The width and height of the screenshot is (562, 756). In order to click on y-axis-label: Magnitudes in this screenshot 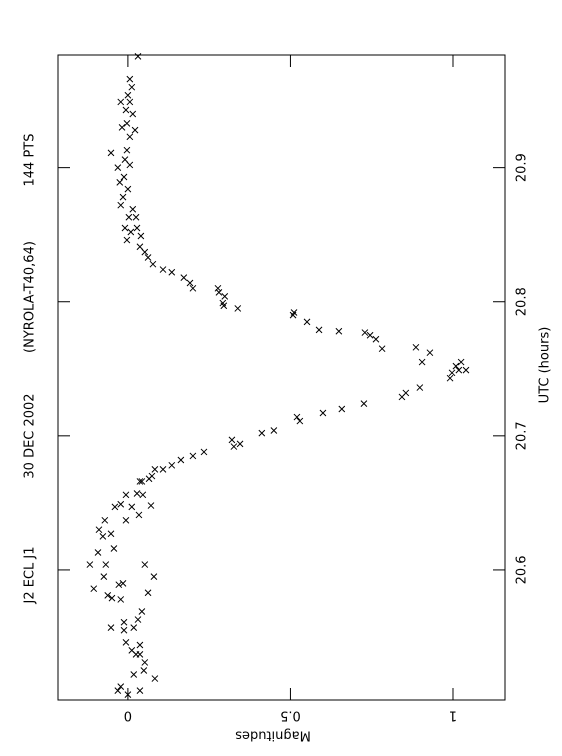, I will do `click(273, 735)`.